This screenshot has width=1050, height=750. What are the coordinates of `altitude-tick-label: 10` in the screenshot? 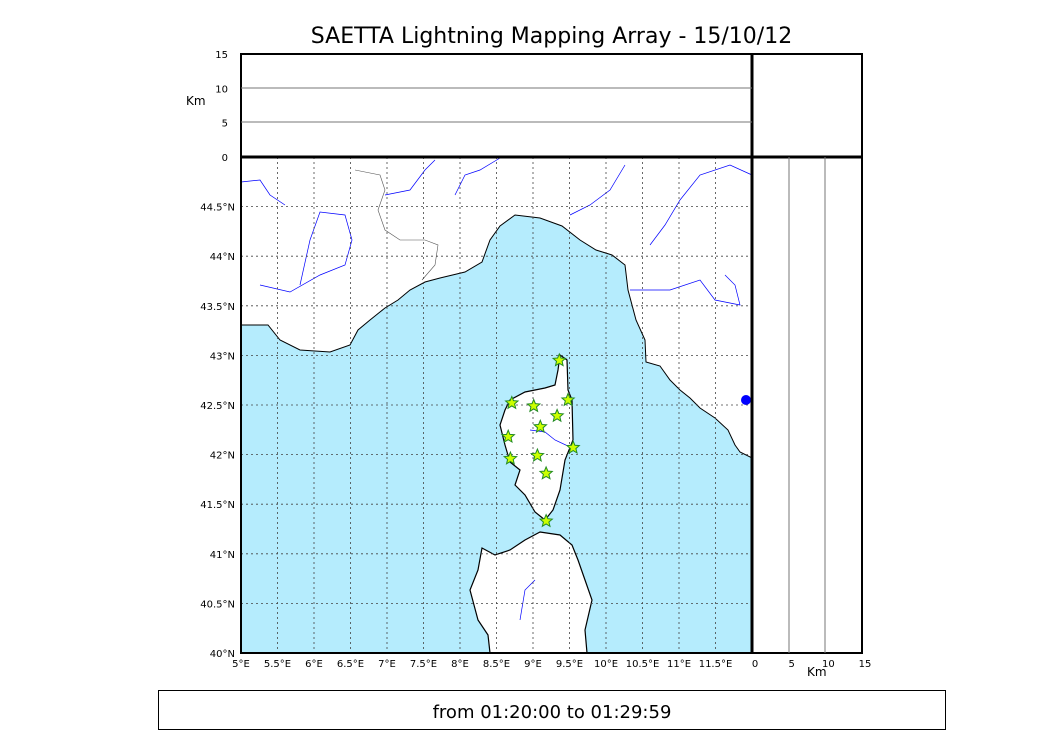 It's located at (221, 89).